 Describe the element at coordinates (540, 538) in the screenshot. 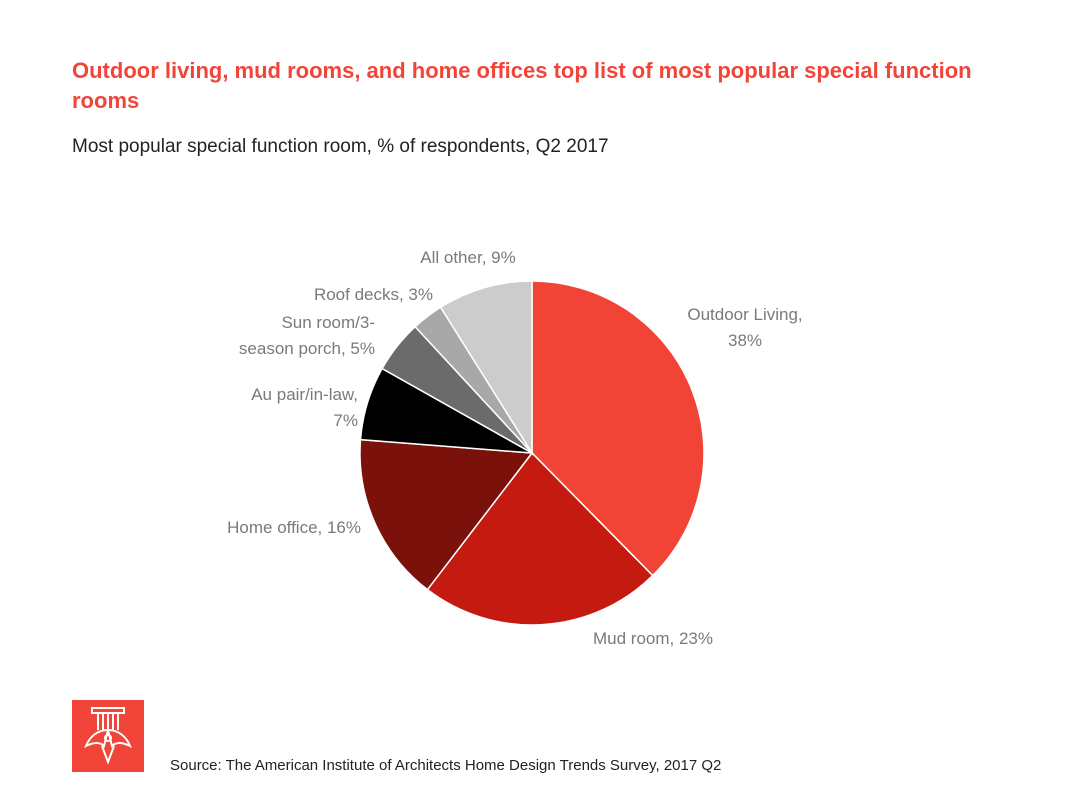

I see `pie-slice-mud-room` at that location.